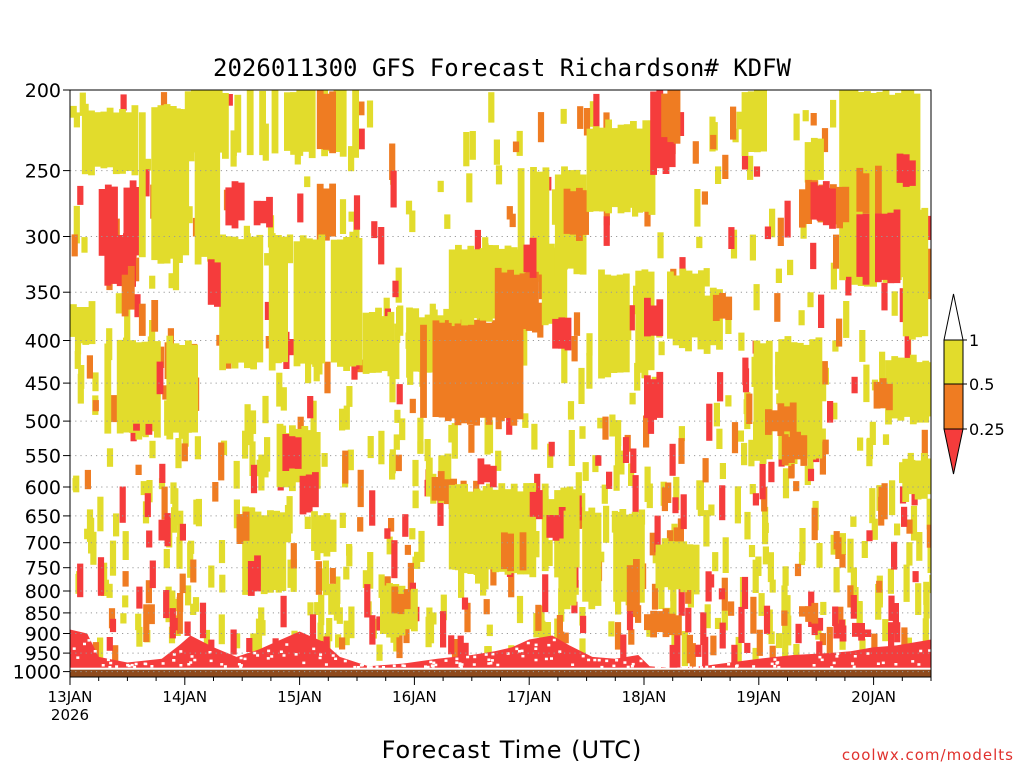  Describe the element at coordinates (43, 457) in the screenshot. I see `y-tick-label: 550` at that location.